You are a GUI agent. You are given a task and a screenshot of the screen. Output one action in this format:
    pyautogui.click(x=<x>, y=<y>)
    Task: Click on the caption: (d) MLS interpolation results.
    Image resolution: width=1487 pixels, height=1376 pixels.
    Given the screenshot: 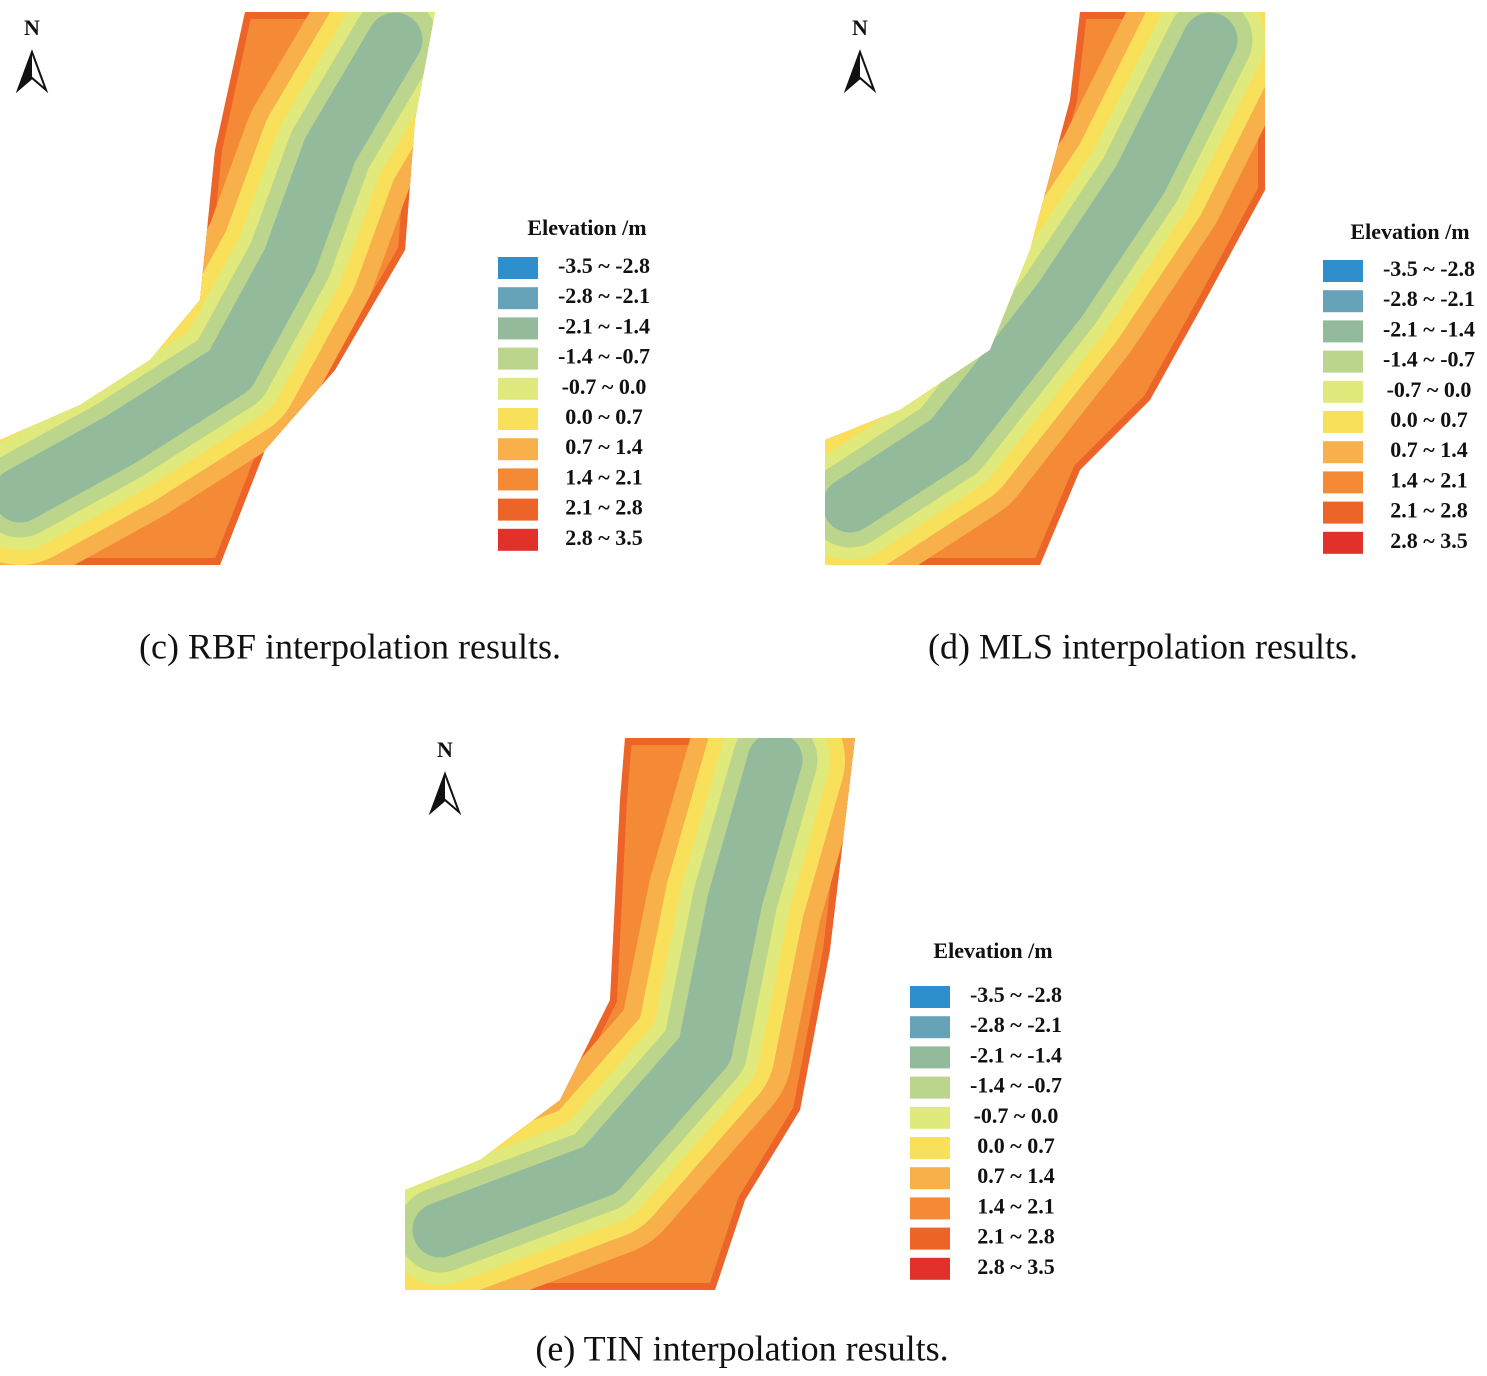 What is the action you would take?
    pyautogui.click(x=1143, y=646)
    